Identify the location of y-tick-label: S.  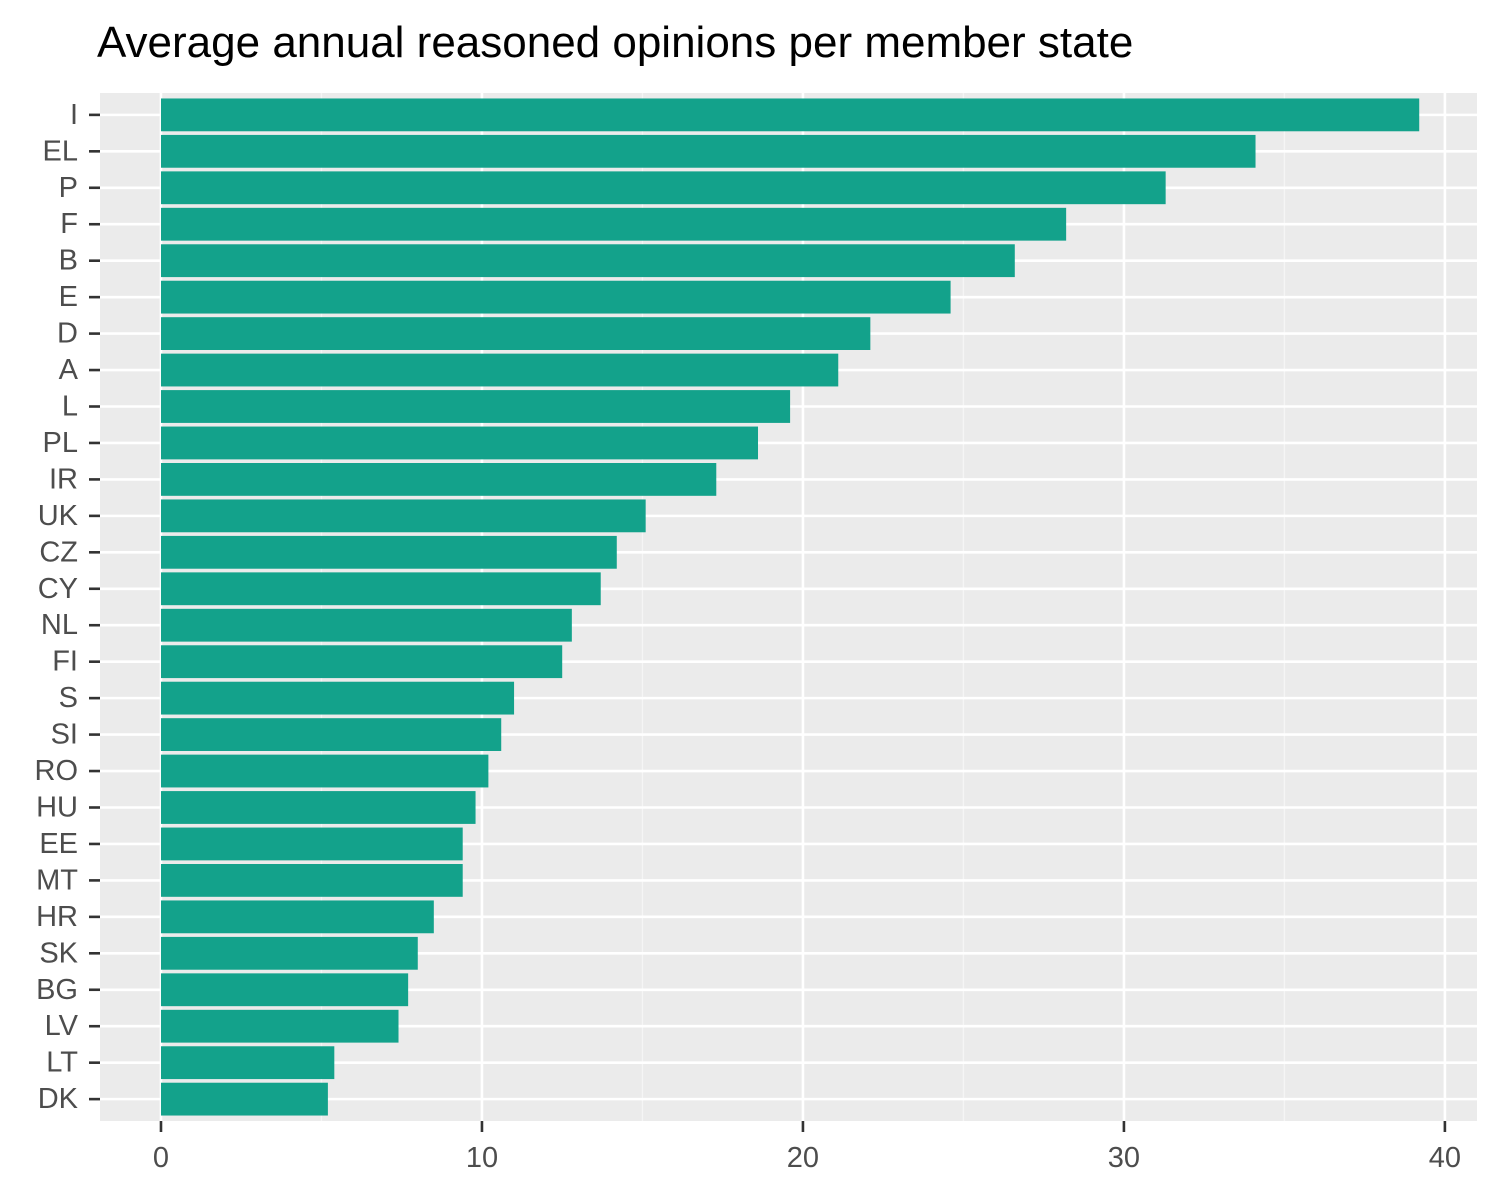
(68, 698).